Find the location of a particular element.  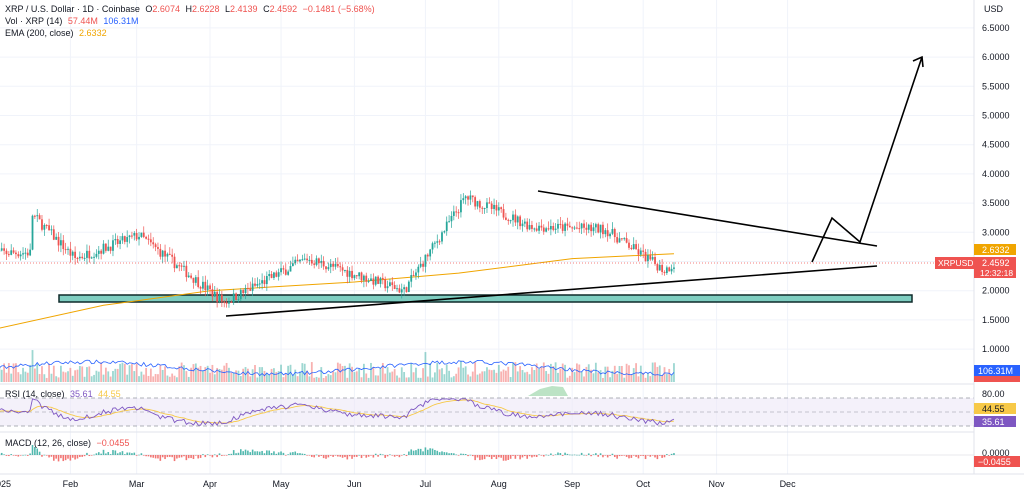

macd-legend: MACD (12, 26, close) −0.0455 is located at coordinates (67, 443).